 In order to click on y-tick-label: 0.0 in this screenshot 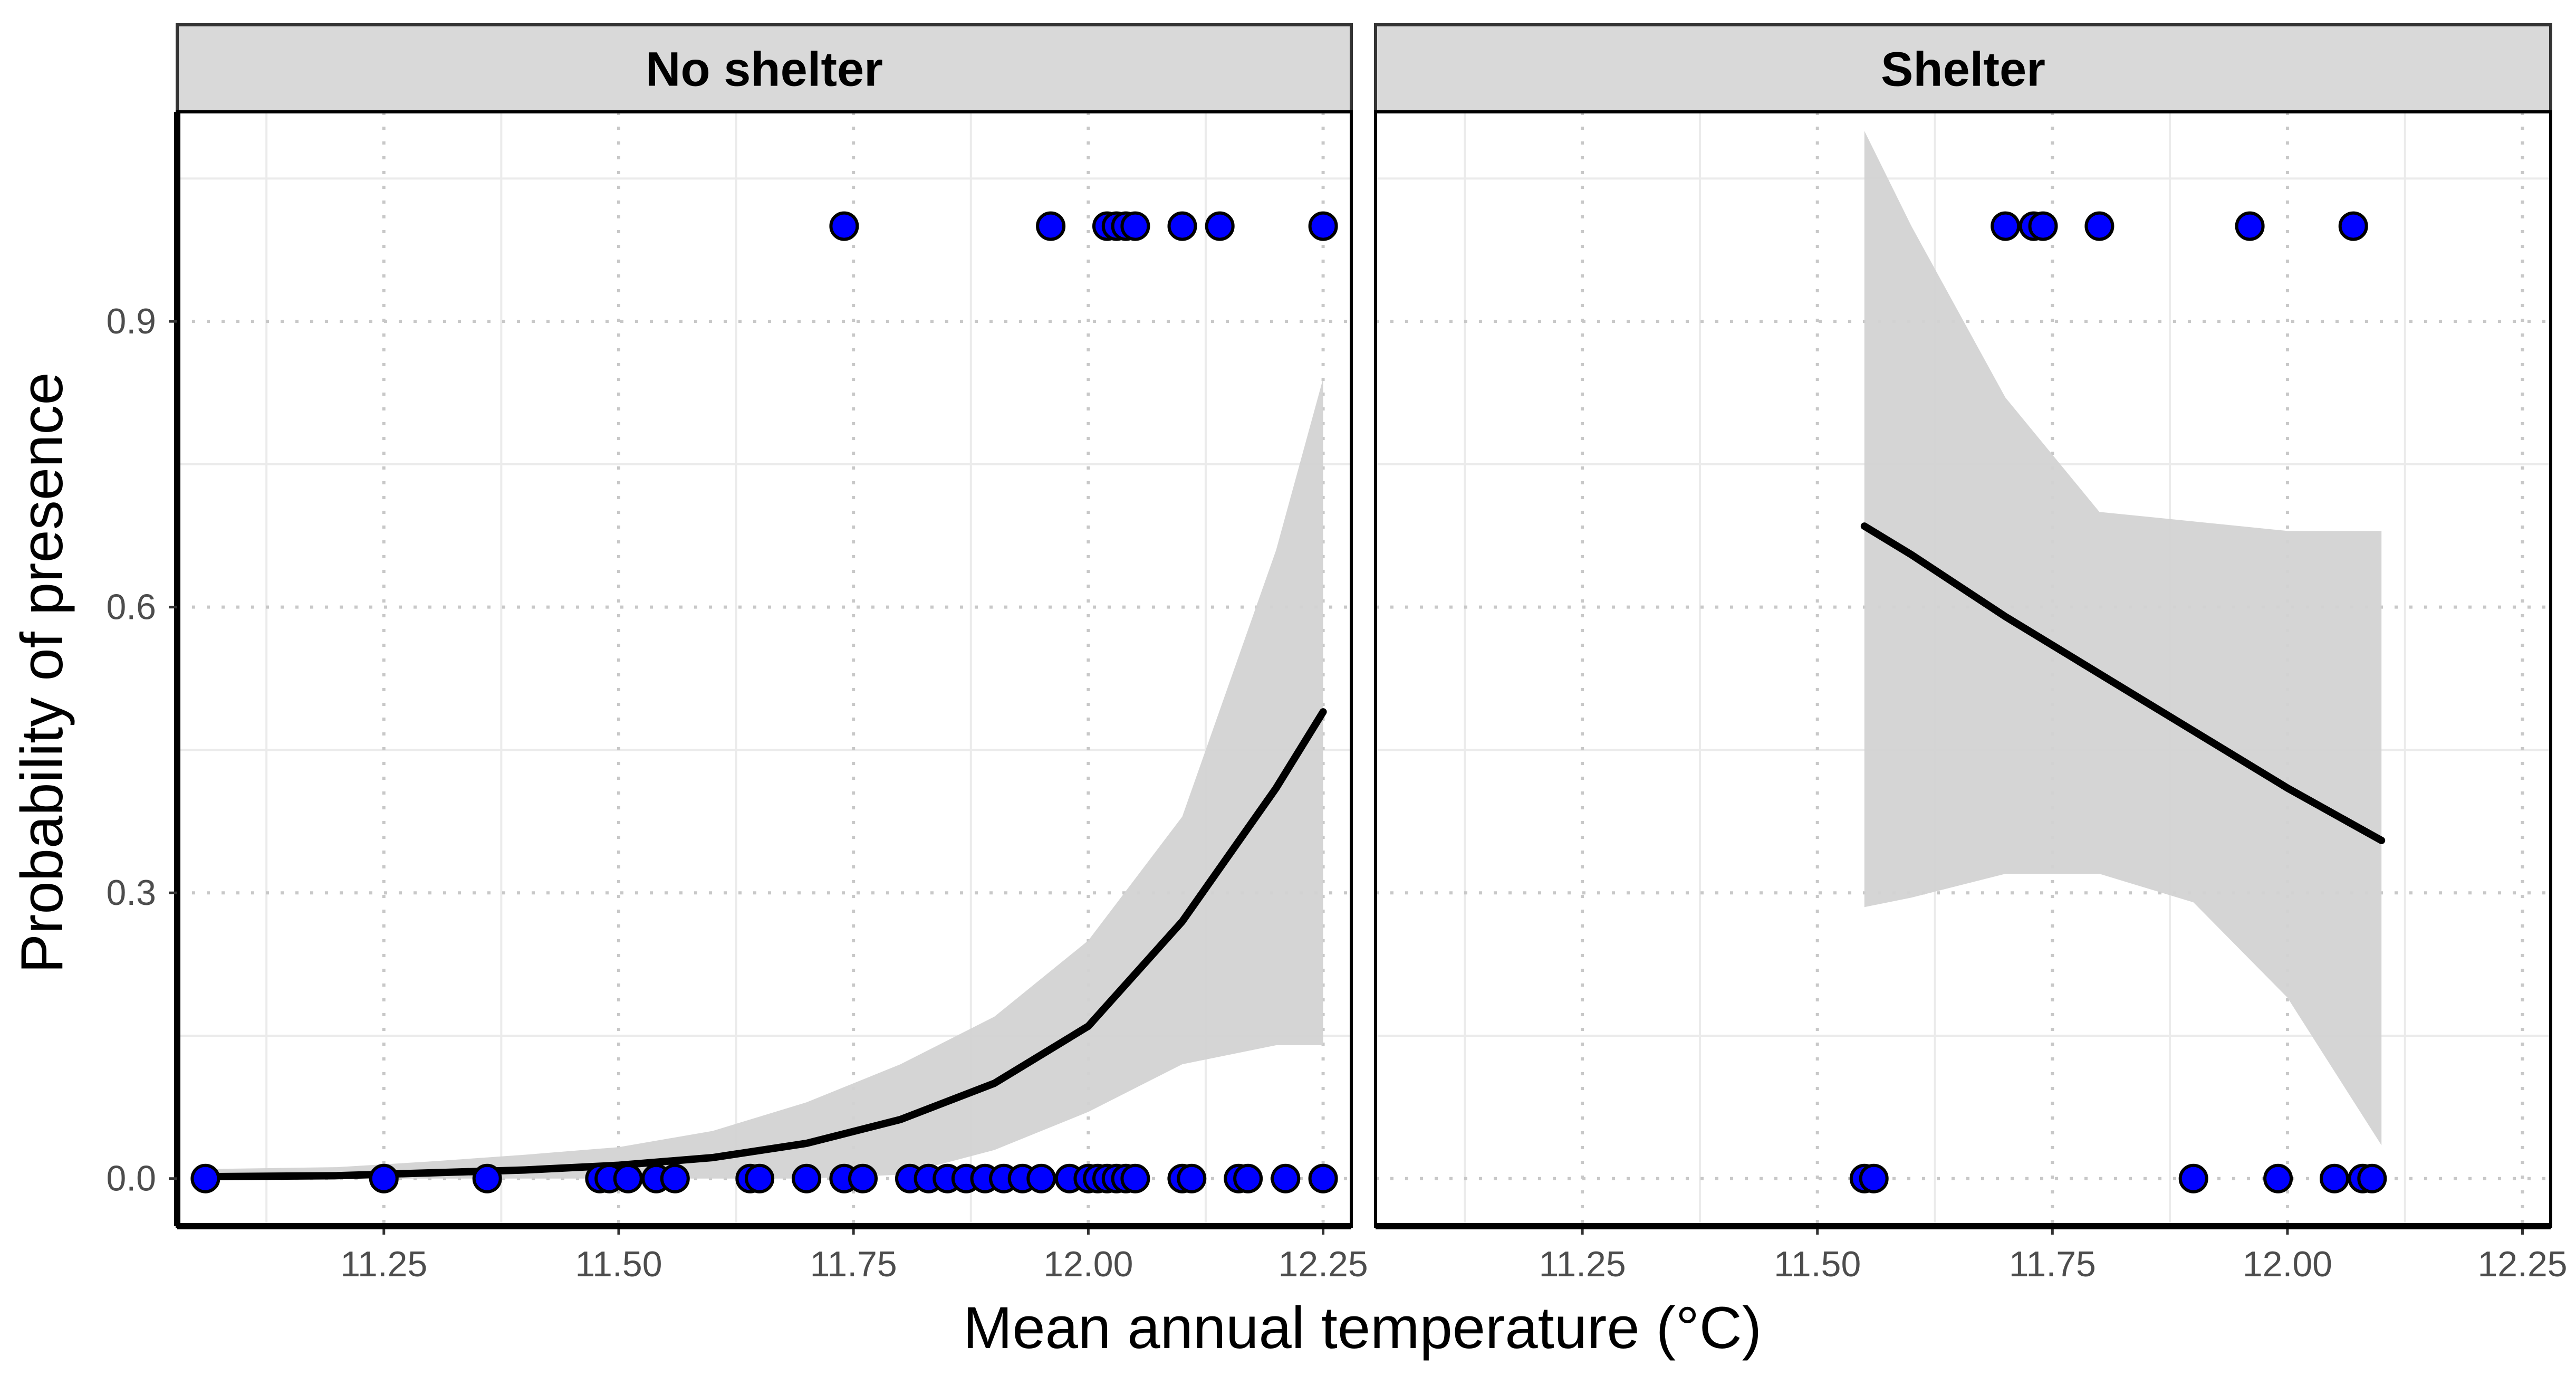, I will do `click(131, 1179)`.